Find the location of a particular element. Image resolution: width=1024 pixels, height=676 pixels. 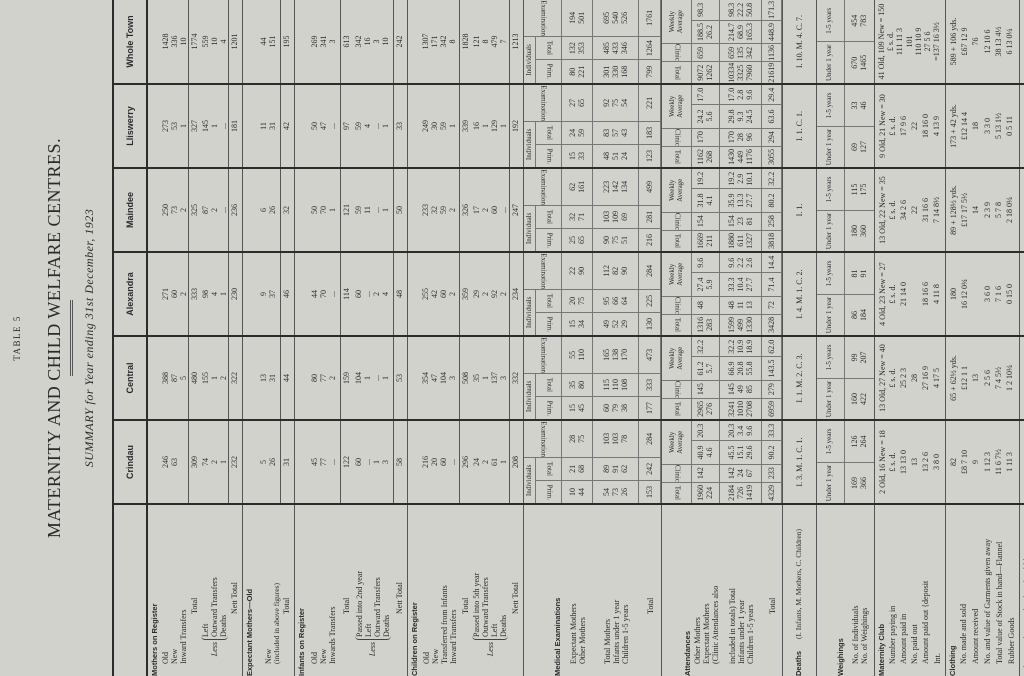

value: 234 is located at coordinates (515, 294).